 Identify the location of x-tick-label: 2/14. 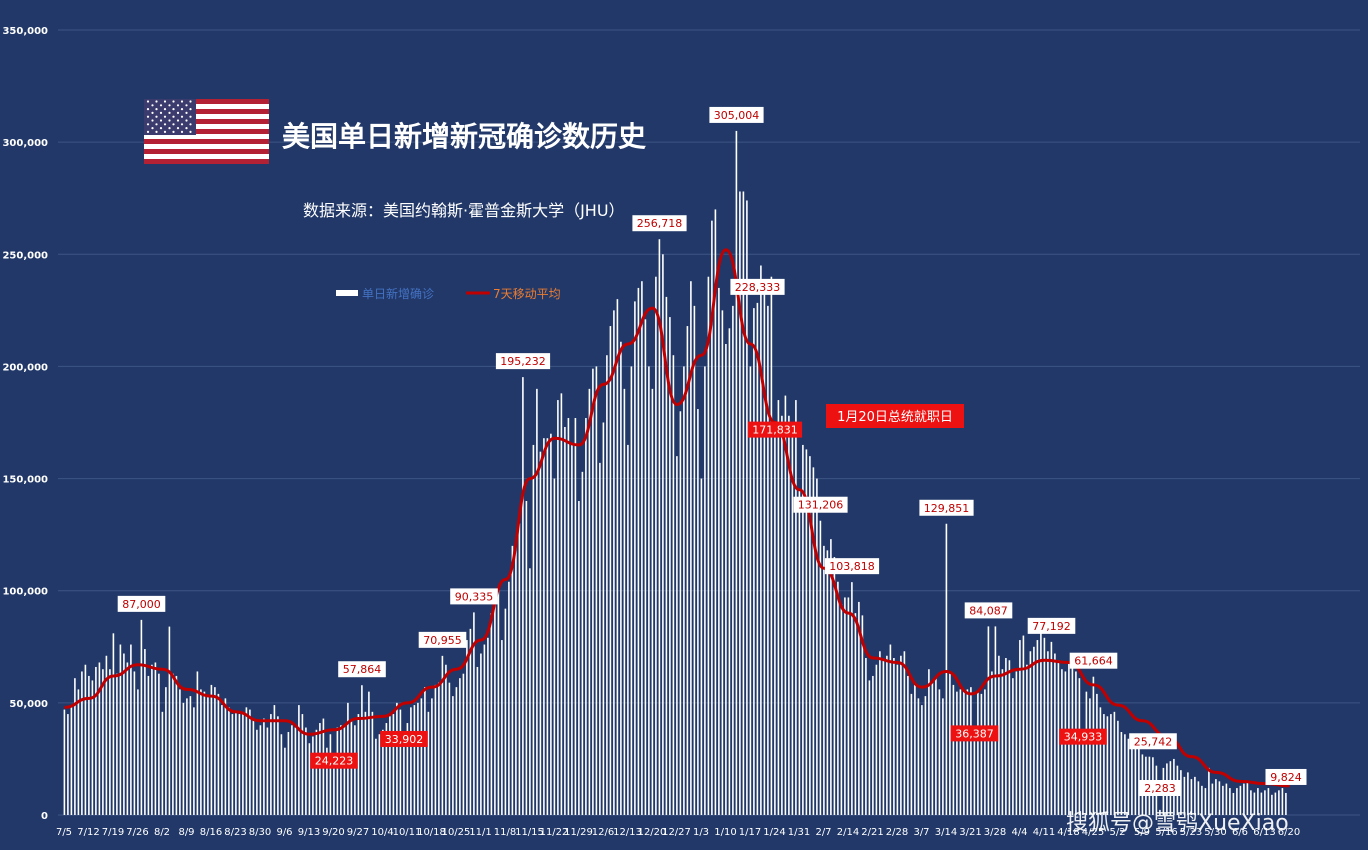
(848, 832).